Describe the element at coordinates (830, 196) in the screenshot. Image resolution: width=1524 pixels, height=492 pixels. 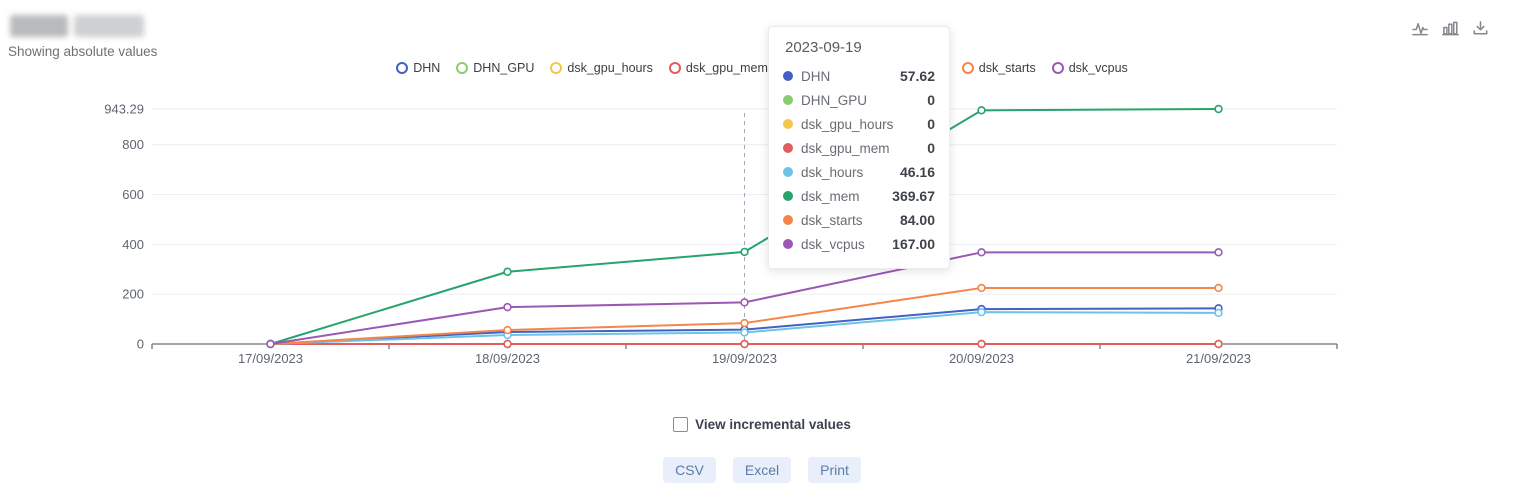
I see `tooltip-series-name: dsk_mem` at that location.